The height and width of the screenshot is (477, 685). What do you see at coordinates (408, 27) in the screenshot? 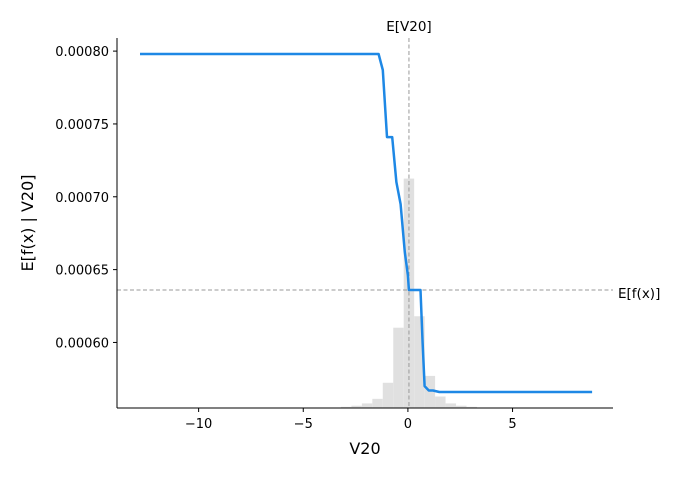
I see `expected-feature-label: E[V20]` at bounding box center [408, 27].